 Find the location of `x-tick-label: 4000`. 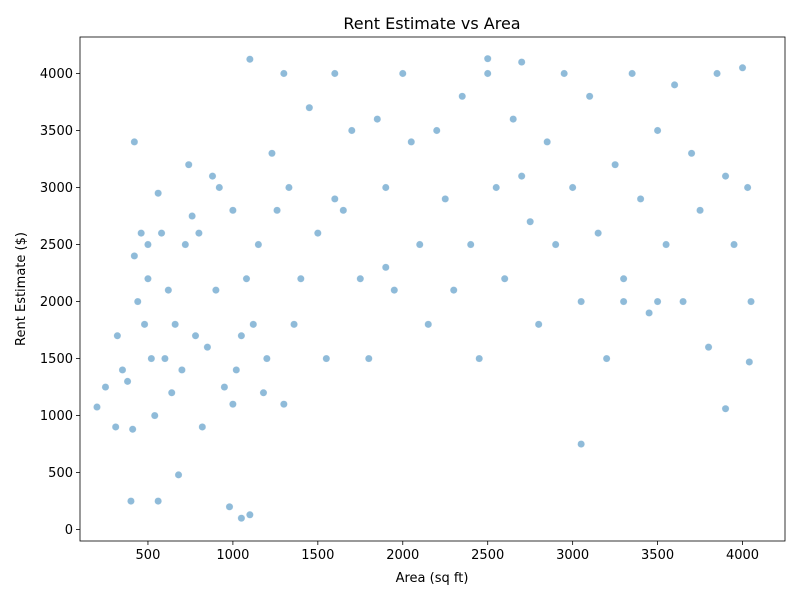

x-tick-label: 4000 is located at coordinates (742, 555).